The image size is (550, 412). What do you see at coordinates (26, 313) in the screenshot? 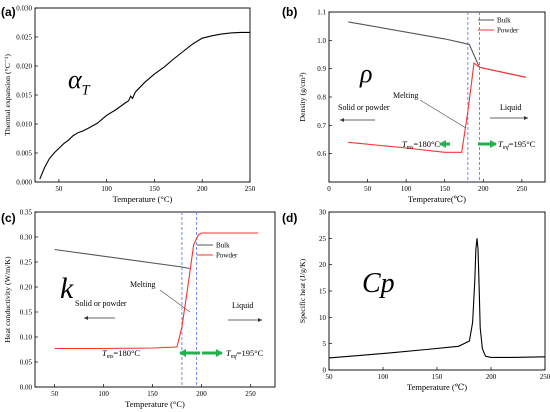
I see `y-tick-label: 0.15` at bounding box center [26, 313].